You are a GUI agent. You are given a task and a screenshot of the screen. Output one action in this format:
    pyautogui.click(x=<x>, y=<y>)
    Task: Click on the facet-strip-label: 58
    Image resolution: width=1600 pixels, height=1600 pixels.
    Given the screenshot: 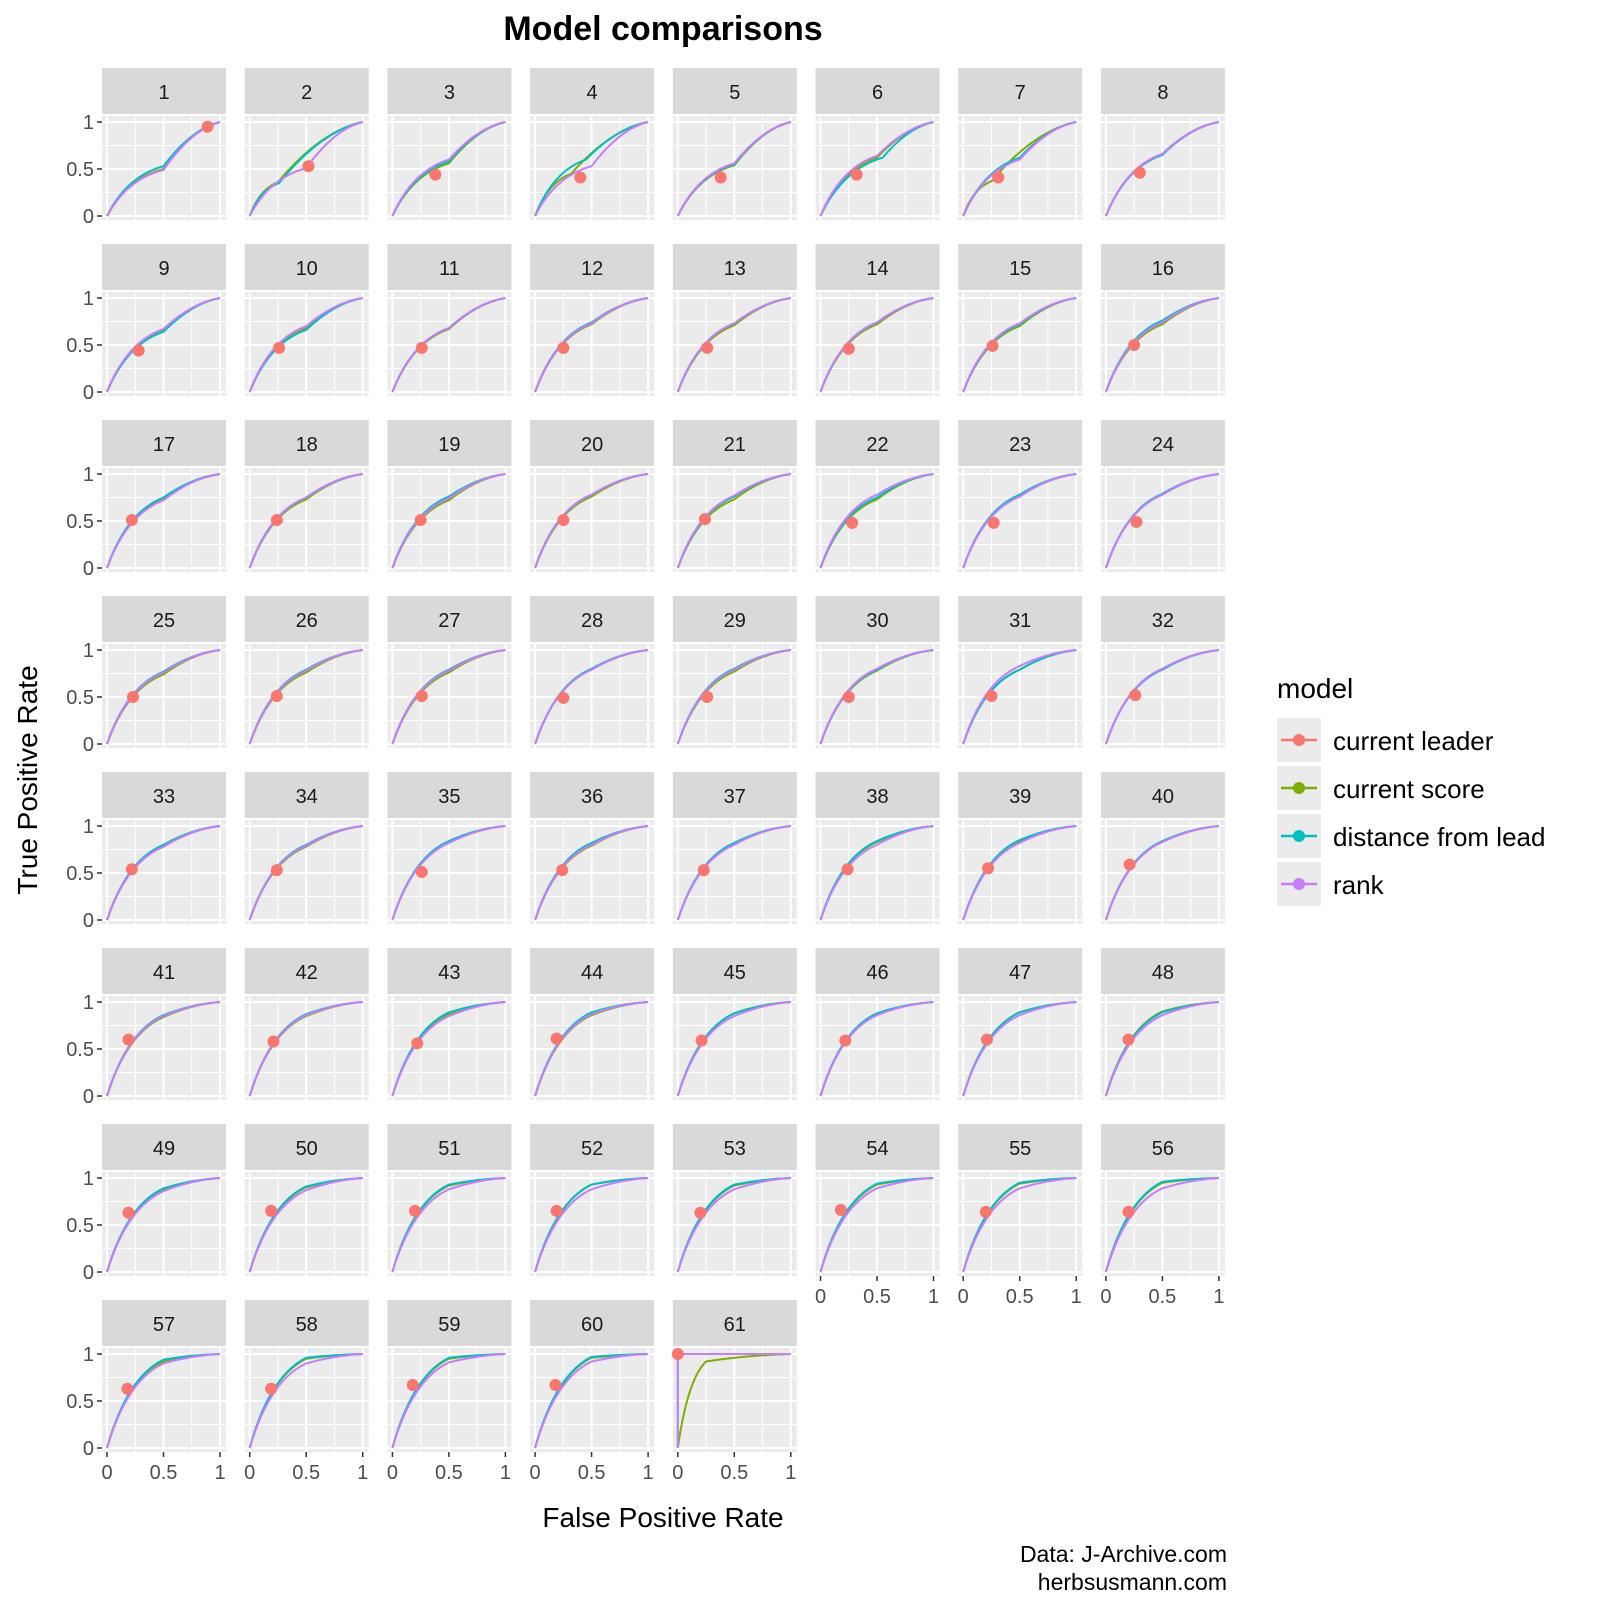 What is the action you would take?
    pyautogui.click(x=307, y=1325)
    